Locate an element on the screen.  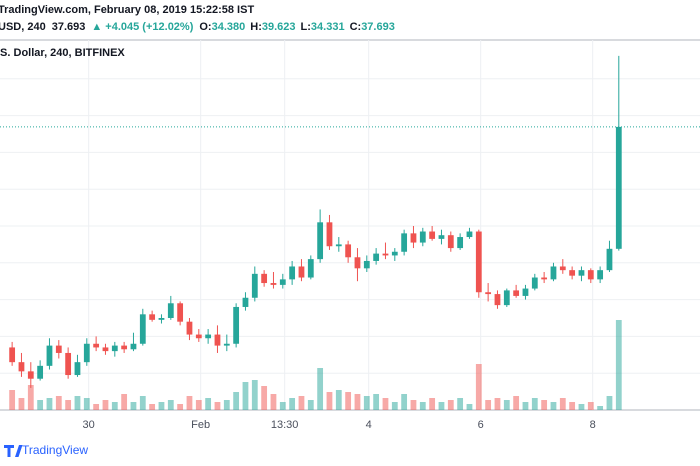
legend-text: 34.380 is located at coordinates (229, 27).